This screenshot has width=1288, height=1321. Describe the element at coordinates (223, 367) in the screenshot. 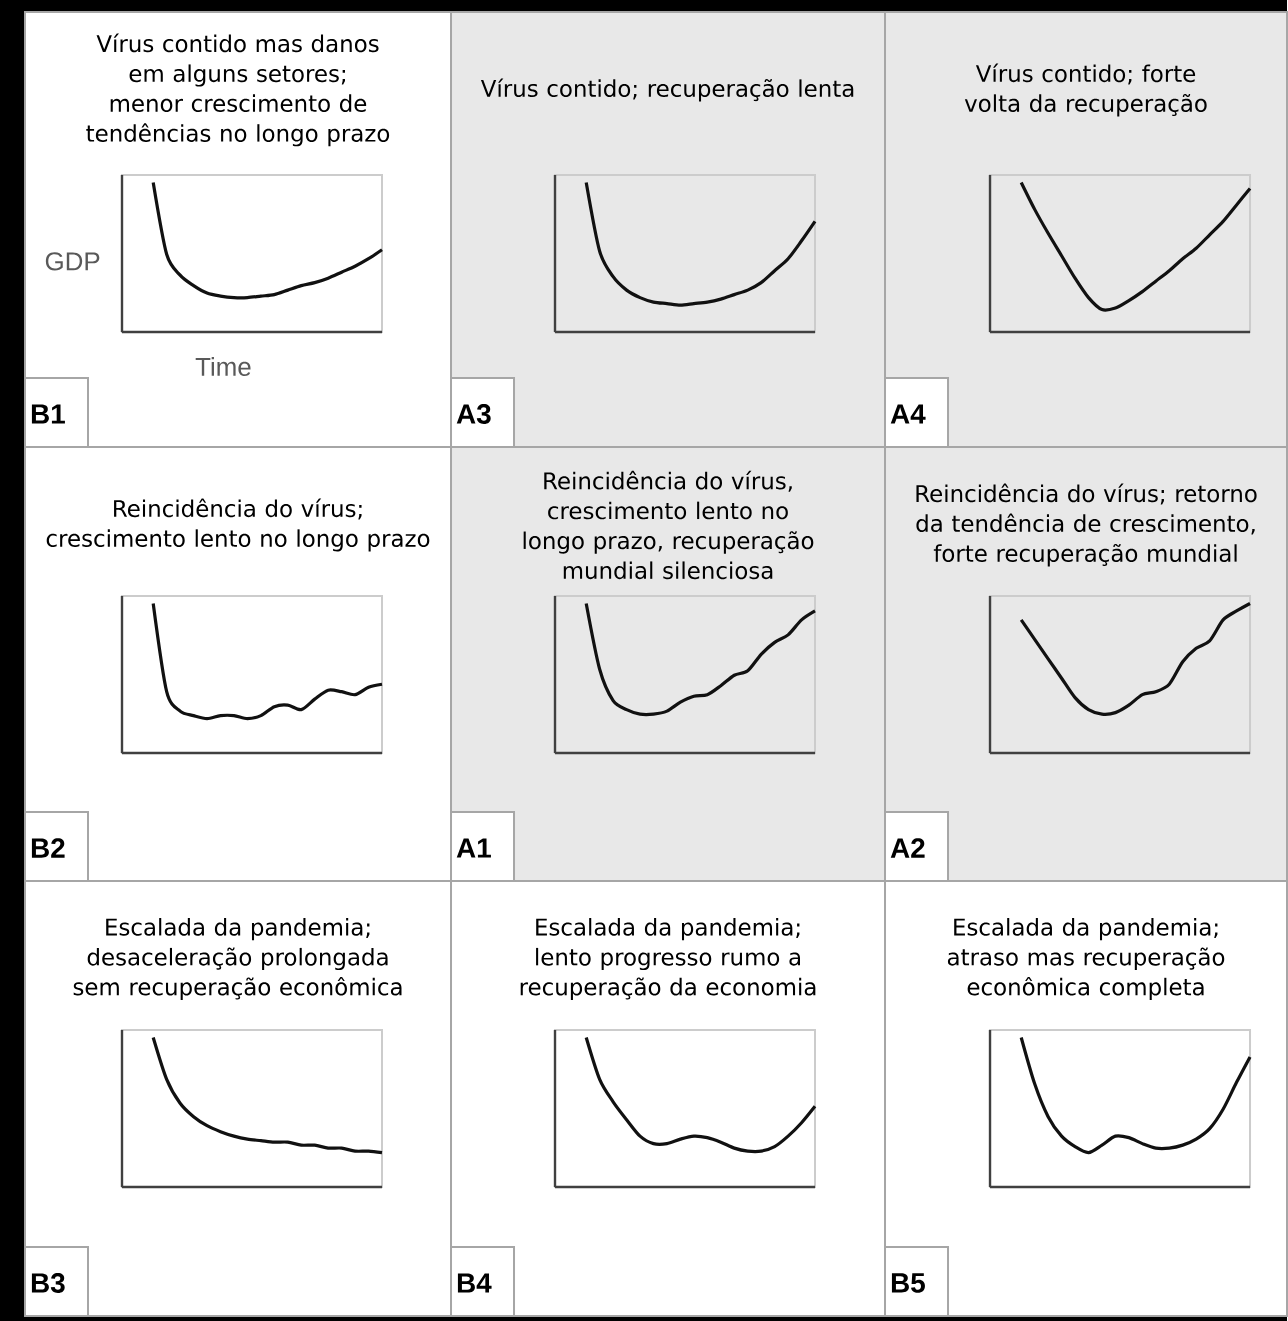

I see `x-axis-title: Time` at that location.